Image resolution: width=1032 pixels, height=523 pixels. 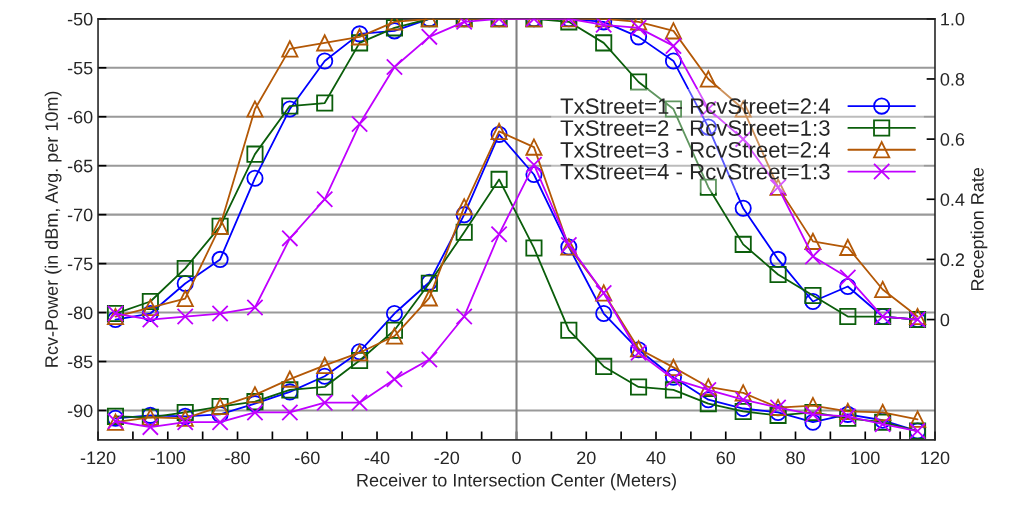 What do you see at coordinates (237, 458) in the screenshot?
I see `x-tick-label: -80` at bounding box center [237, 458].